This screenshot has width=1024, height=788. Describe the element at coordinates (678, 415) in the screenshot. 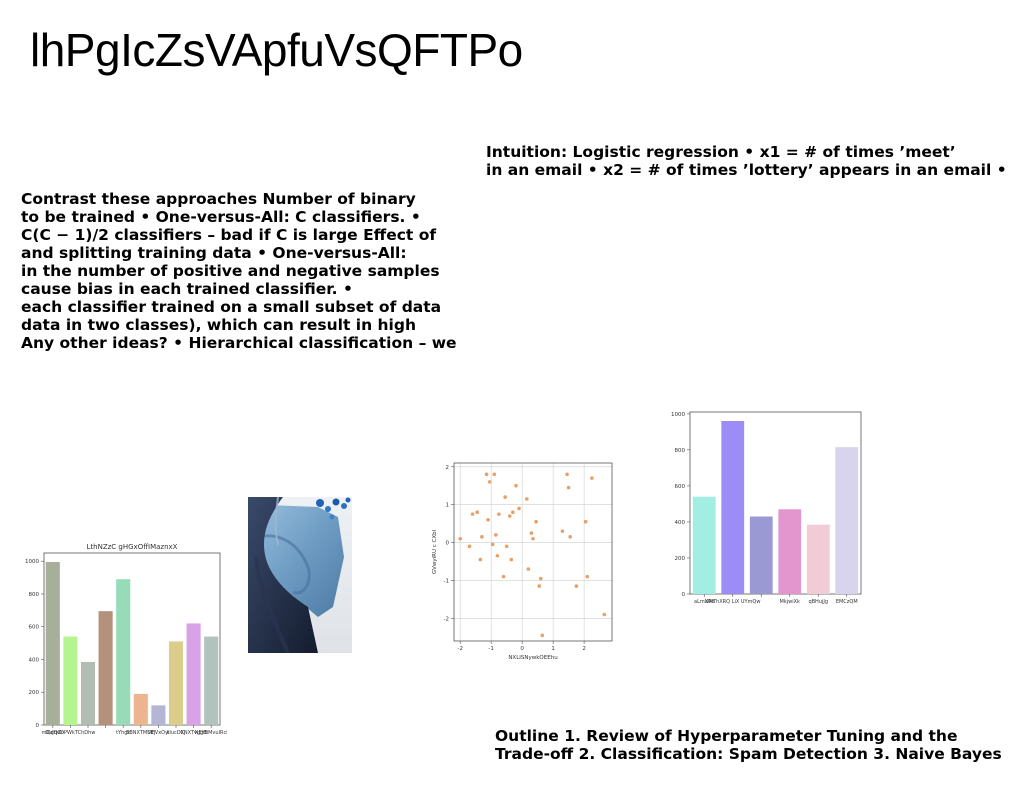

I see `y-tick-label: 1000` at that location.